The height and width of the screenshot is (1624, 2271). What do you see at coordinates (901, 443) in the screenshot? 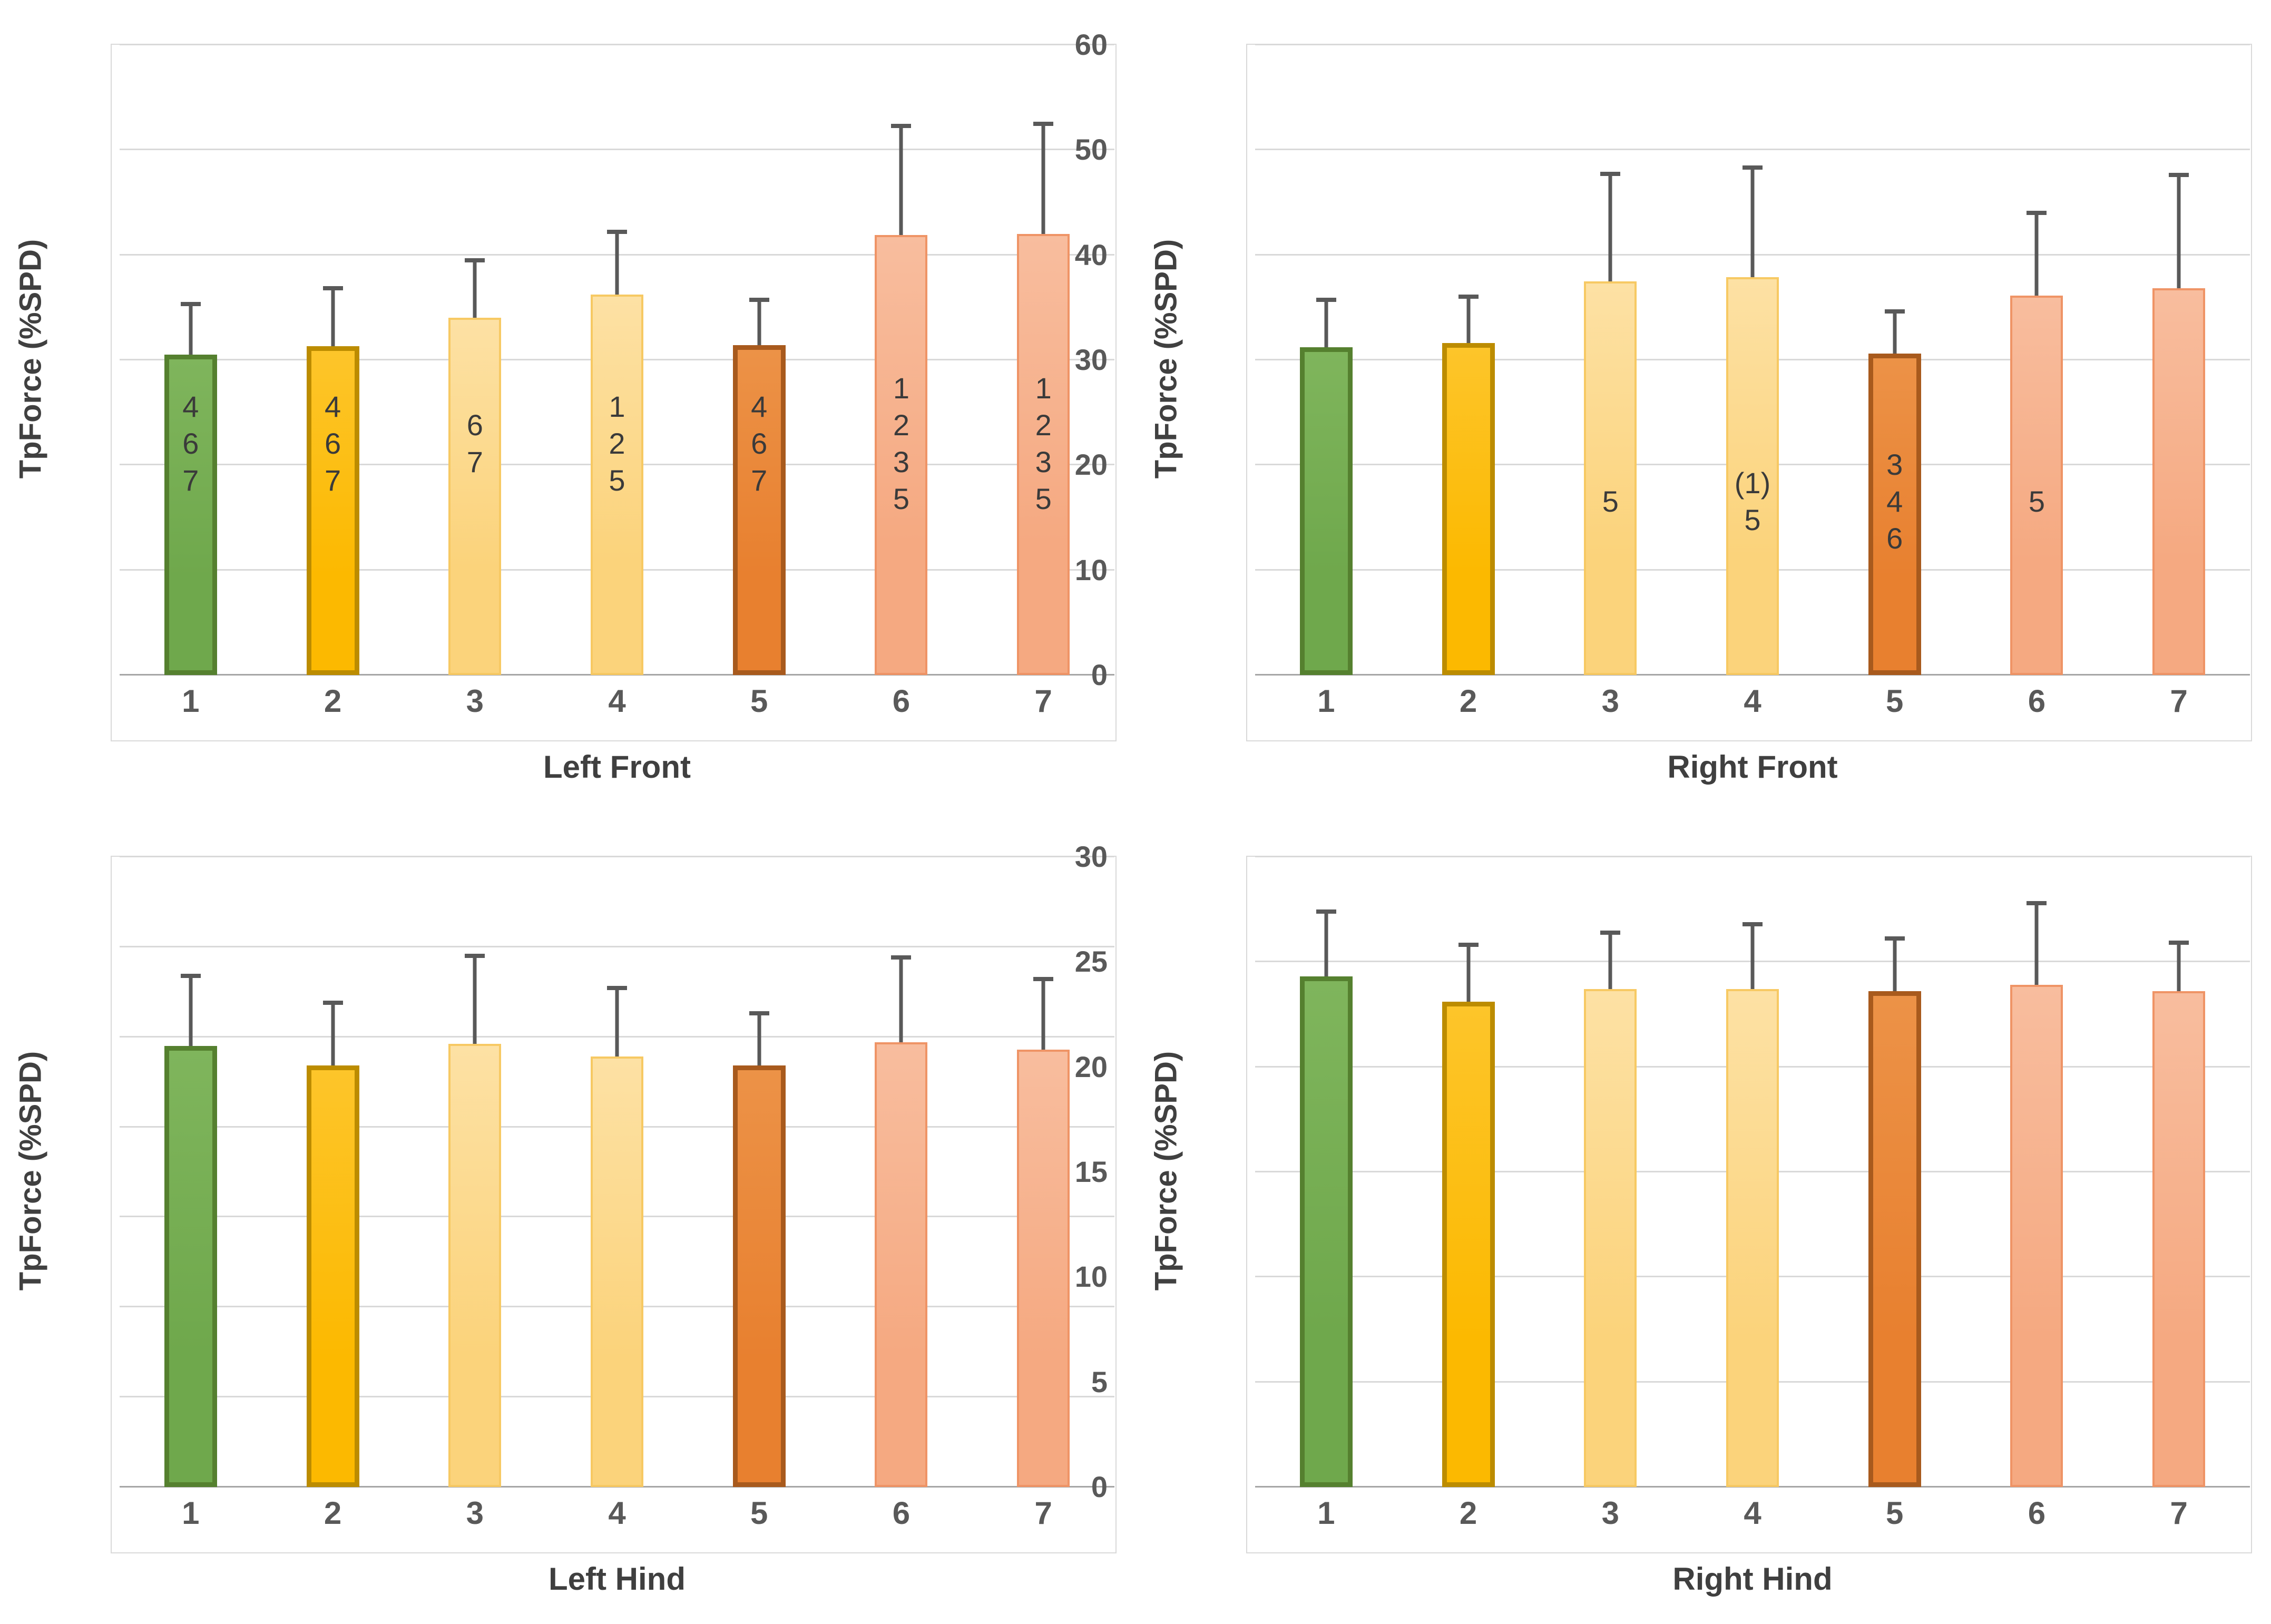
I see `bar-annotation: 1 2 3 5` at bounding box center [901, 443].